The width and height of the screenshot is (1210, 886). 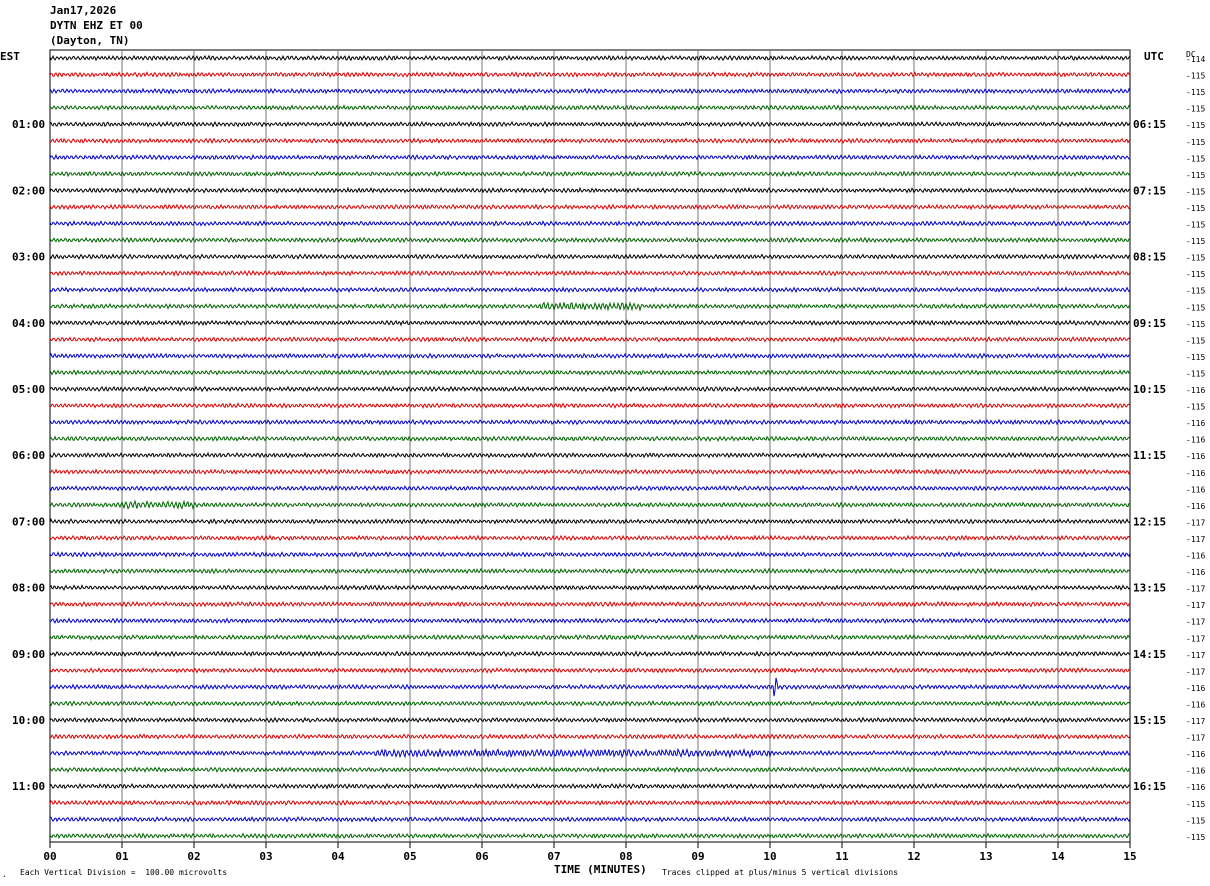 What do you see at coordinates (28, 389) in the screenshot?
I see `hour-label-left: 05:00` at bounding box center [28, 389].